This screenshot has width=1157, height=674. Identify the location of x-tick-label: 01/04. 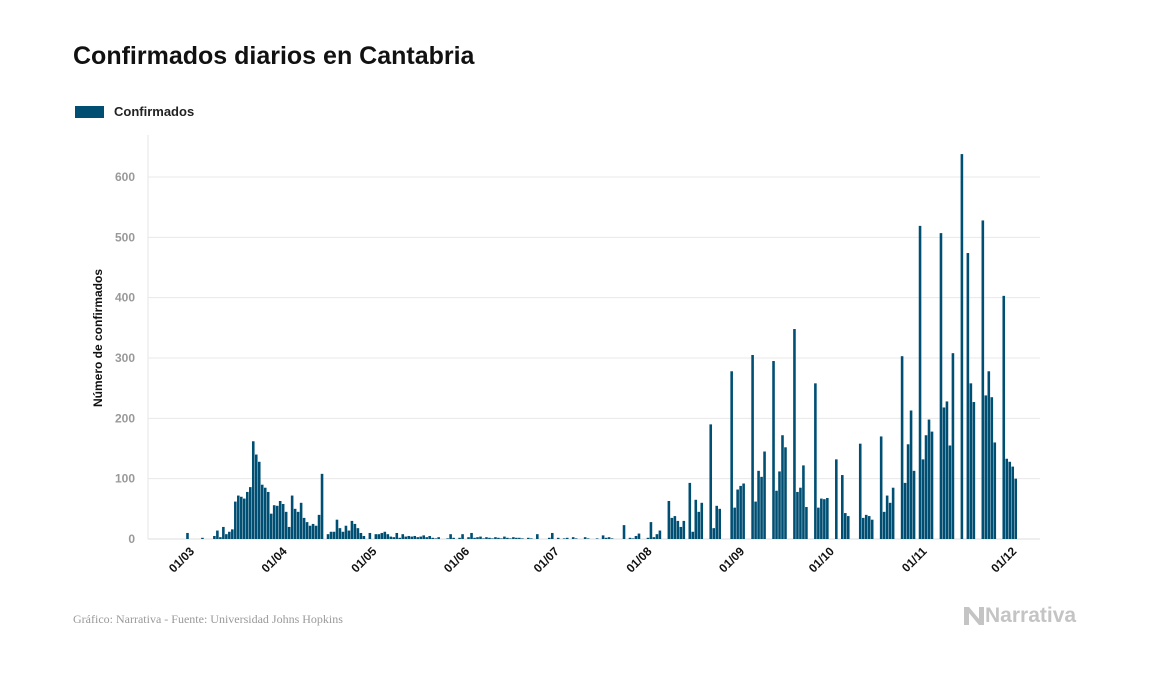
(274, 559).